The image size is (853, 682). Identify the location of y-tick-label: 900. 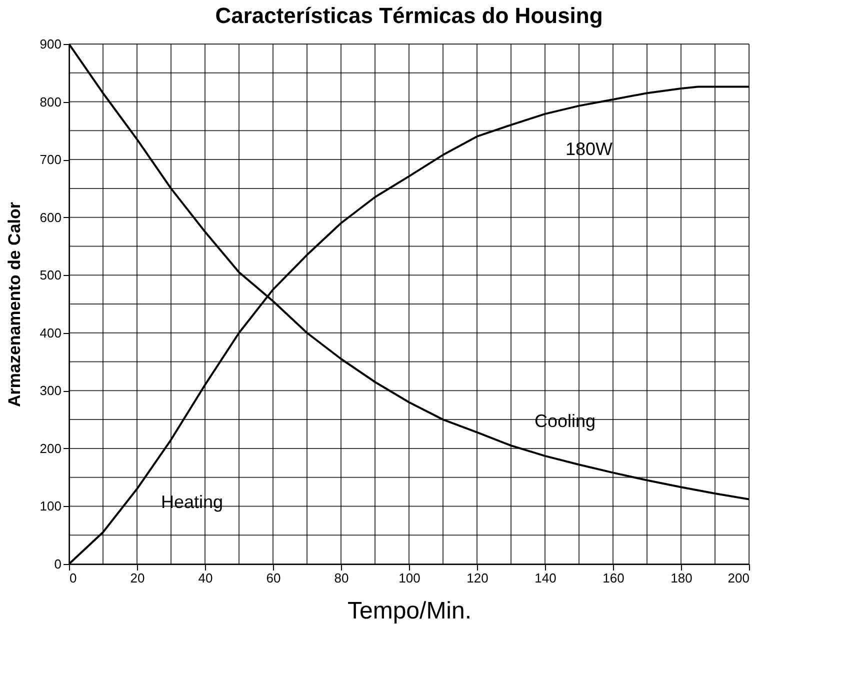
(51, 44).